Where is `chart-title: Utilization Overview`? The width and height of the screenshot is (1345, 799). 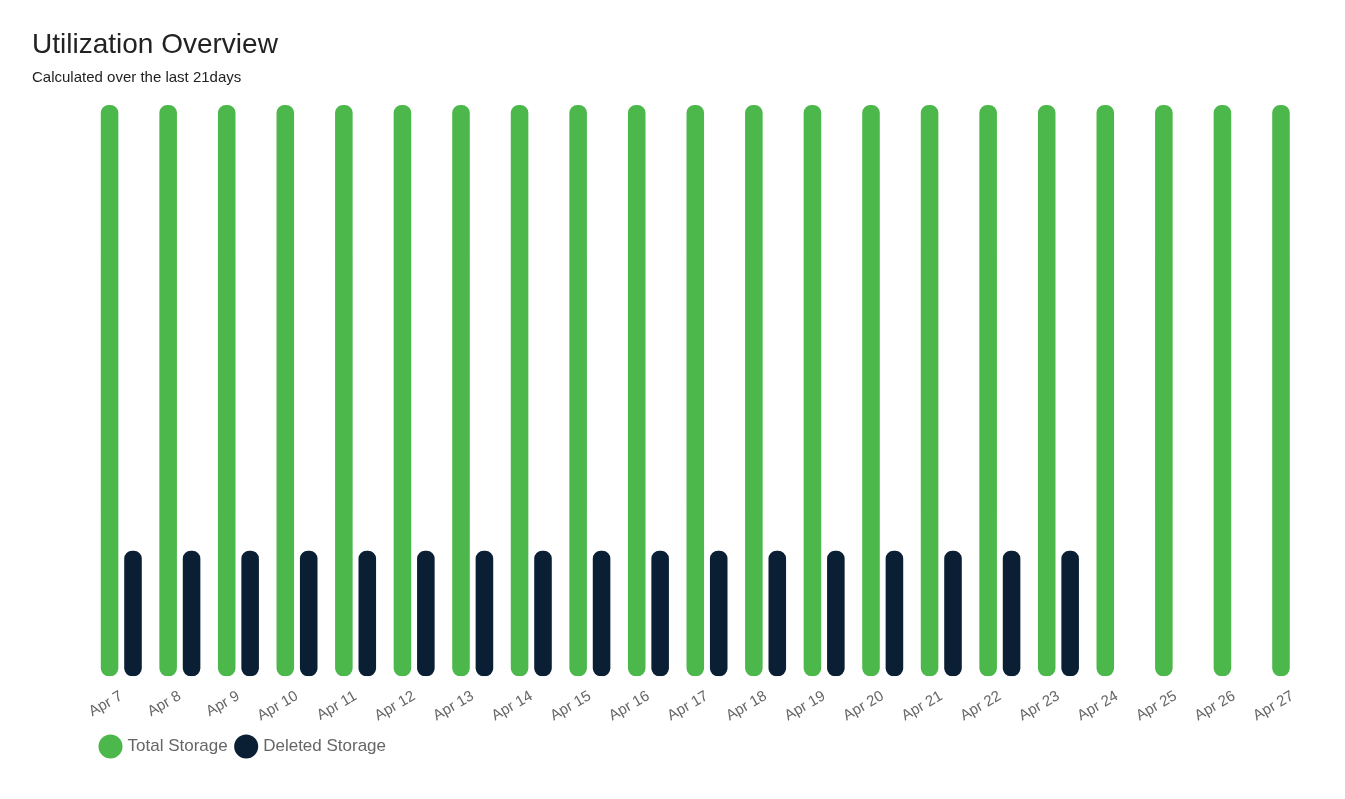 chart-title: Utilization Overview is located at coordinates (155, 44).